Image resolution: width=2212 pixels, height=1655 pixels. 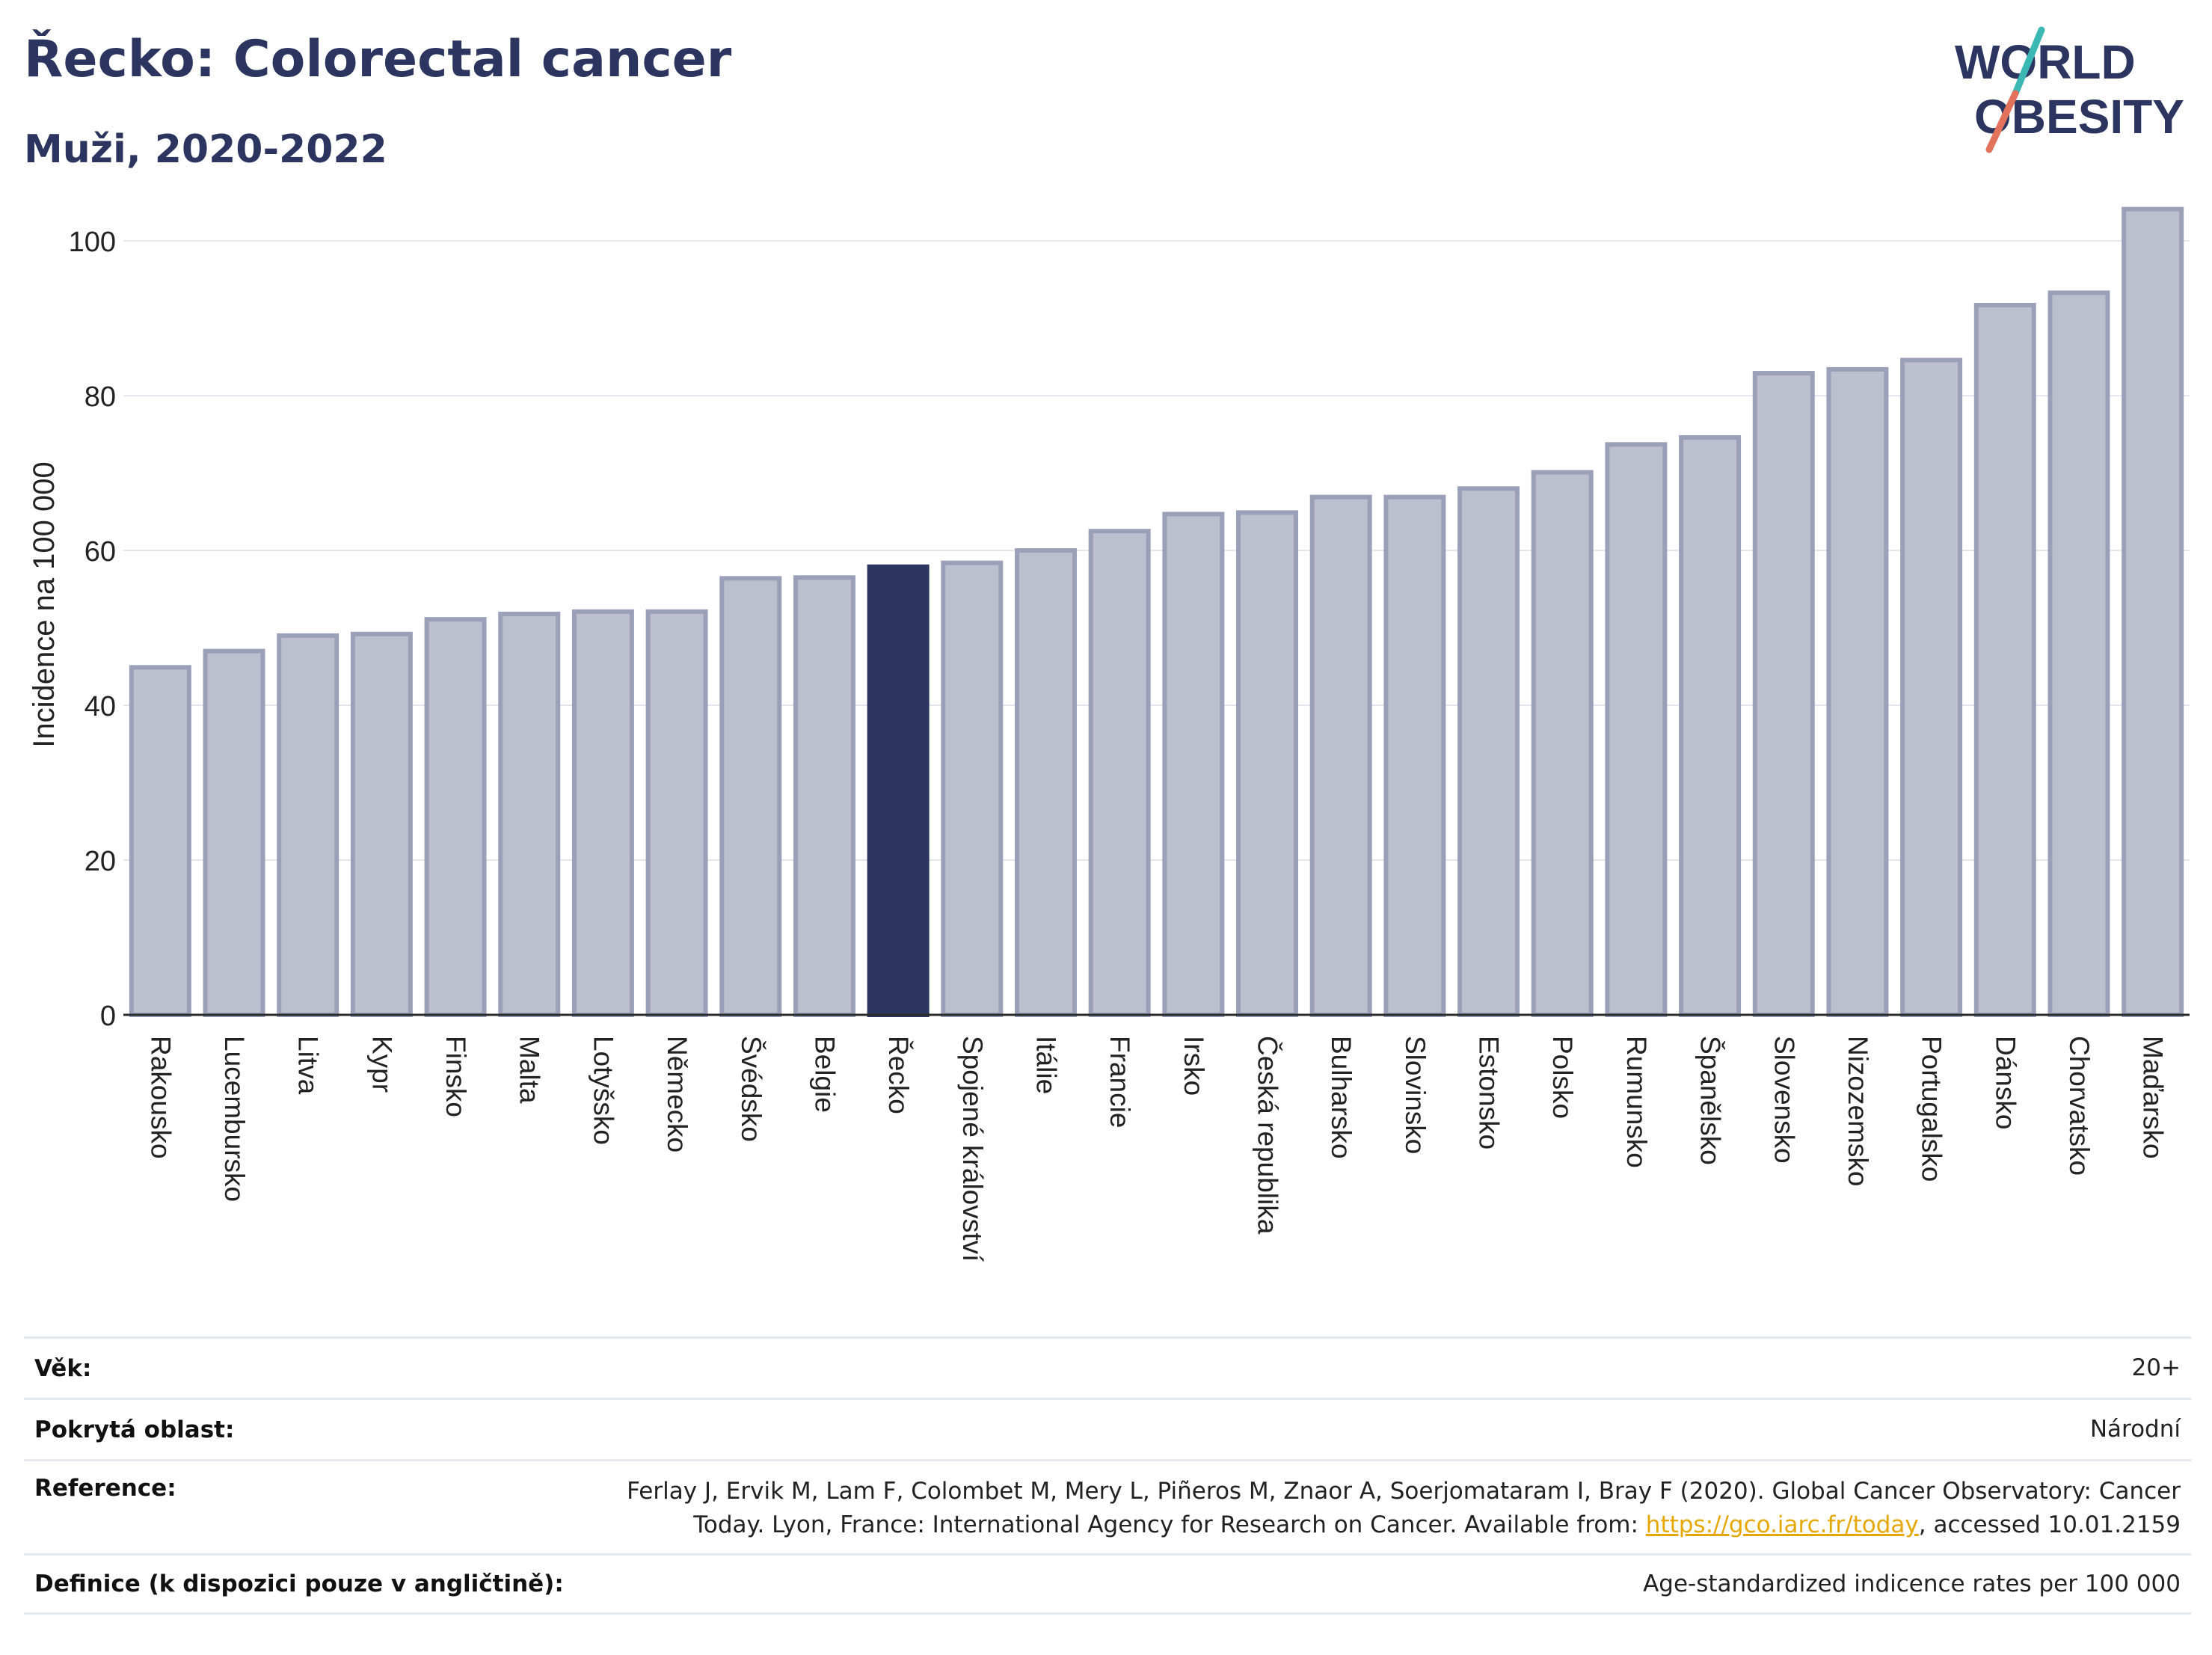 What do you see at coordinates (205, 149) in the screenshot?
I see `chart-subtitle: Muži, 2020-2022` at bounding box center [205, 149].